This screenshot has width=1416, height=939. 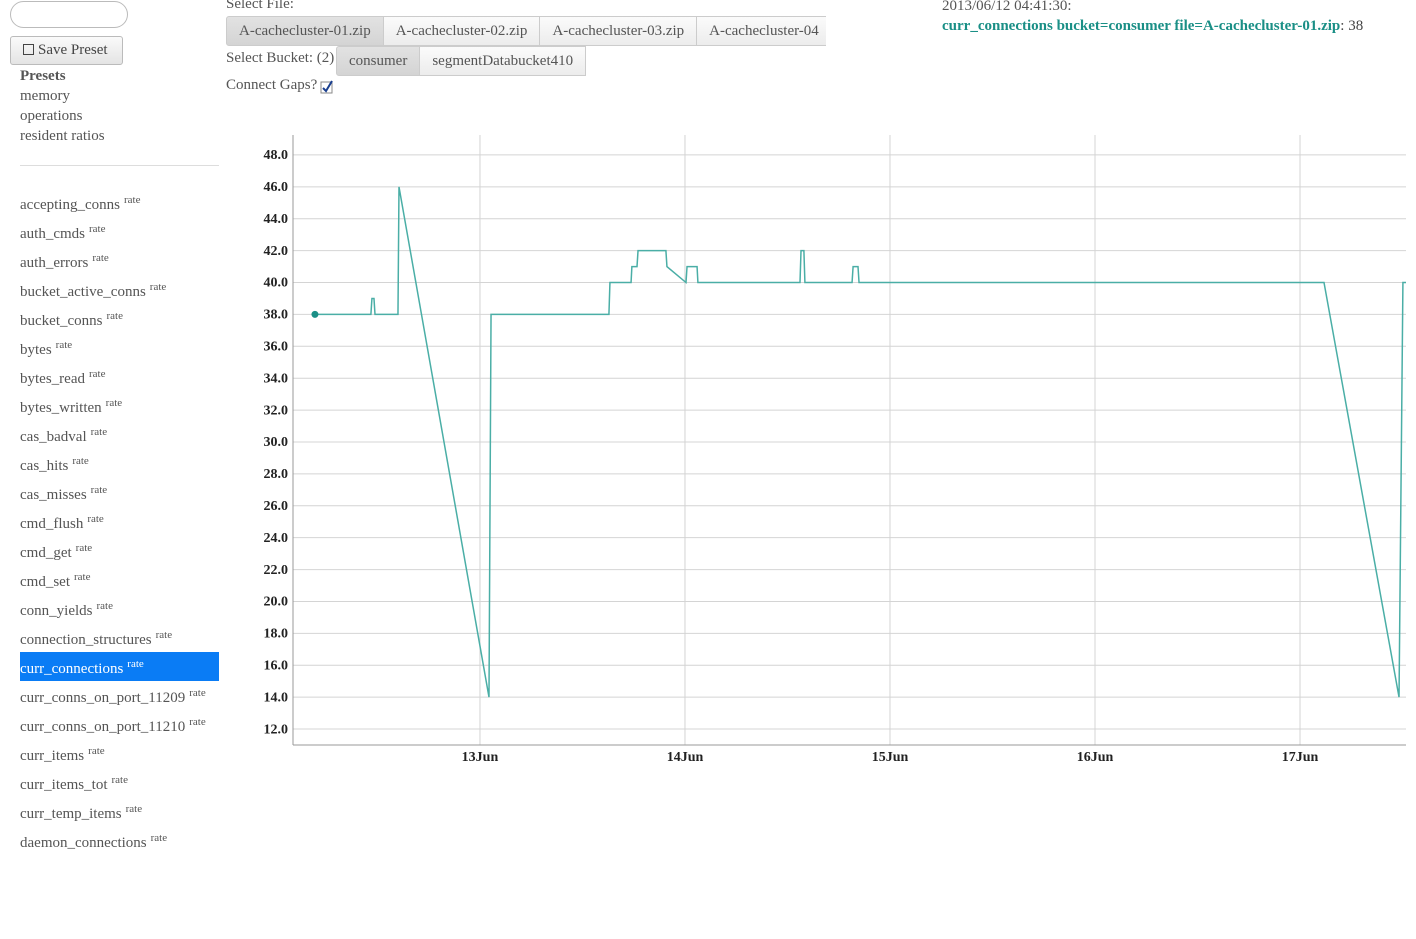 I want to click on hover-point, so click(x=315, y=314).